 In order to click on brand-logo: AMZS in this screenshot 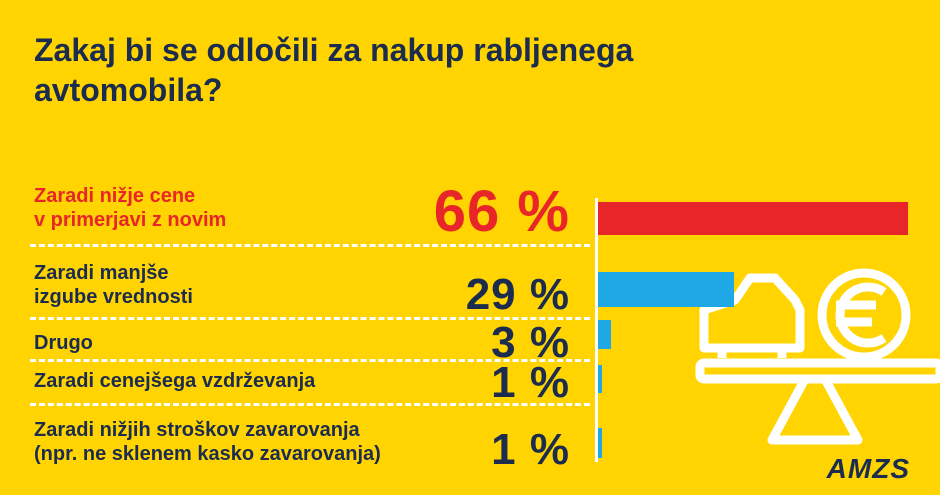, I will do `click(868, 468)`.